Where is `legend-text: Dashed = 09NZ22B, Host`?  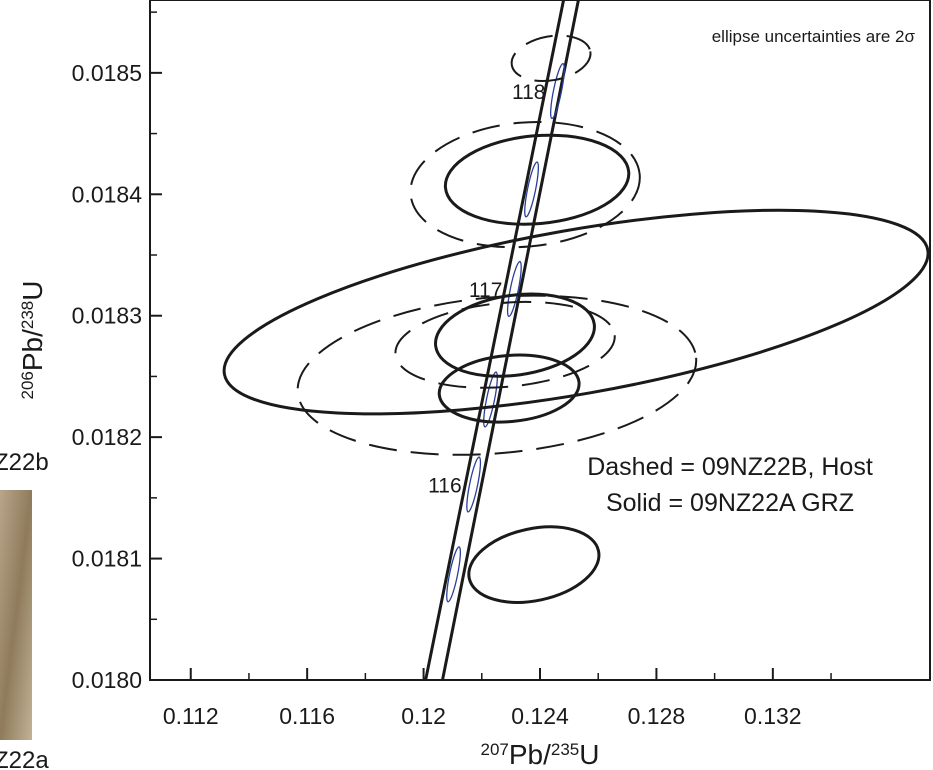
legend-text: Dashed = 09NZ22B, Host is located at coordinates (730, 467).